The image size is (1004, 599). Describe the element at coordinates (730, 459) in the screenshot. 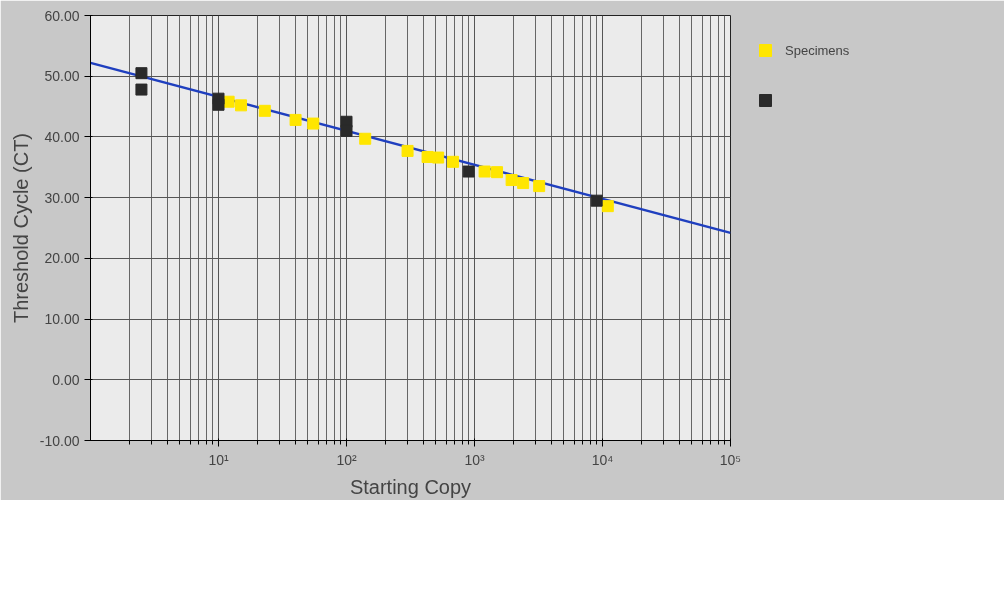

I see `x-tick-label: 10⁵` at that location.